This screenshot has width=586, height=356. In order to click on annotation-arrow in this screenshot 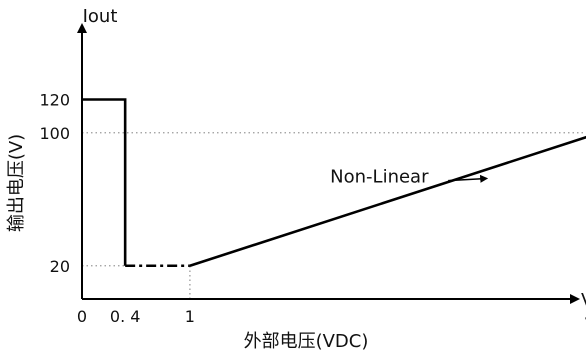, I will do `click(468, 178)`.